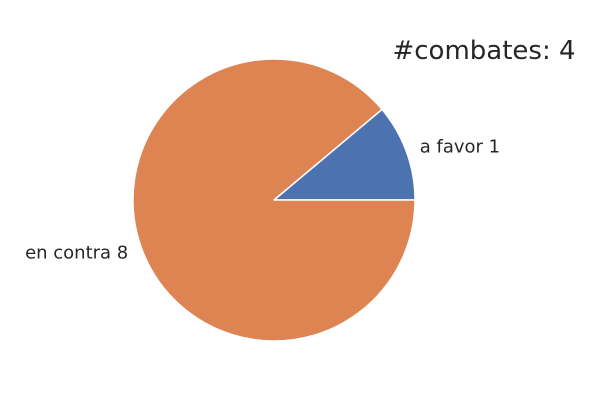 The image size is (600, 400). I want to click on pie-label-a-favor: a favor 1, so click(460, 146).